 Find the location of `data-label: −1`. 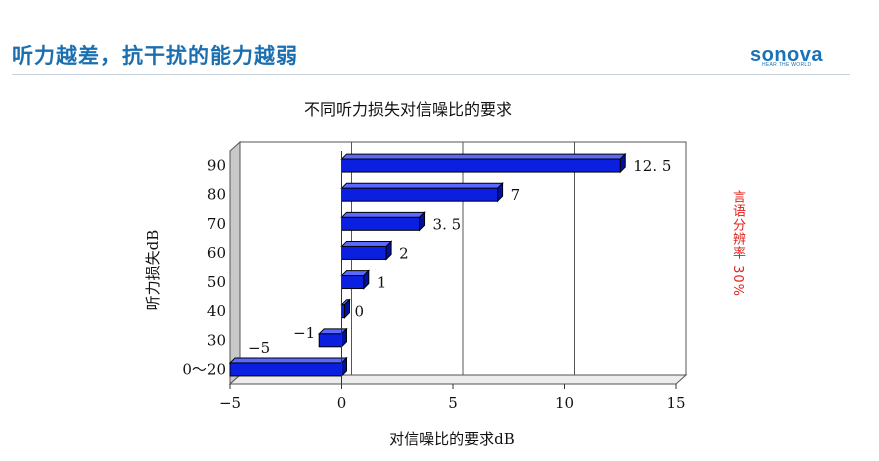

data-label: −1 is located at coordinates (304, 333).